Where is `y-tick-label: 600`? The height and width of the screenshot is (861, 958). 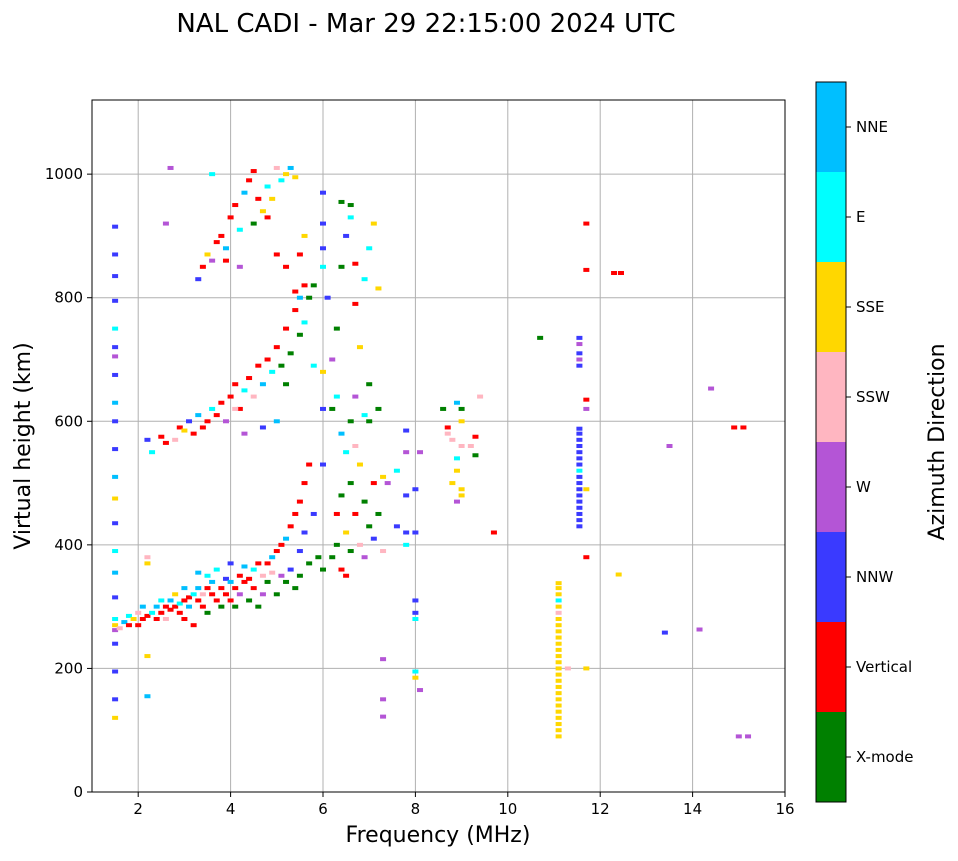
y-tick-label: 600 is located at coordinates (68, 421).